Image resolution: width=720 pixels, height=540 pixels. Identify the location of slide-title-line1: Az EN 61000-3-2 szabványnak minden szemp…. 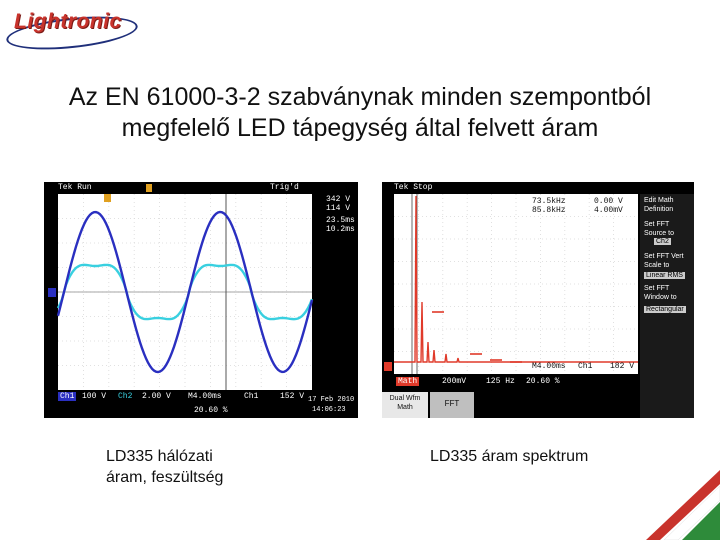
(360, 97).